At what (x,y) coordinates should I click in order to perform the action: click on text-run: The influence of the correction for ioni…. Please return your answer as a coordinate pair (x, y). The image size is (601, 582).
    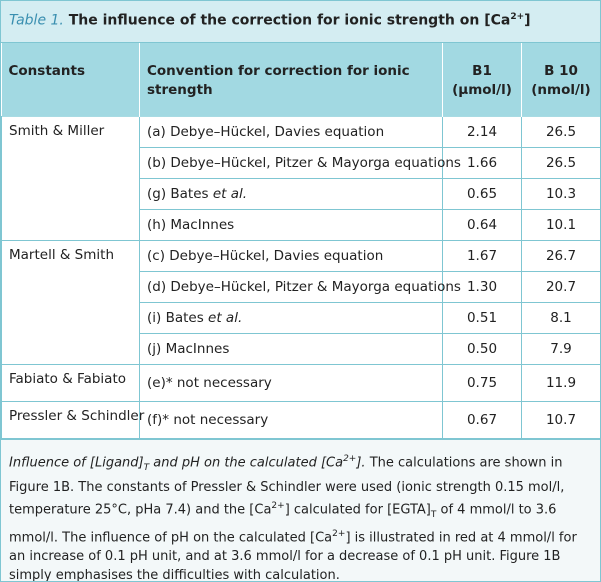
    Looking at the image, I should click on (287, 20).